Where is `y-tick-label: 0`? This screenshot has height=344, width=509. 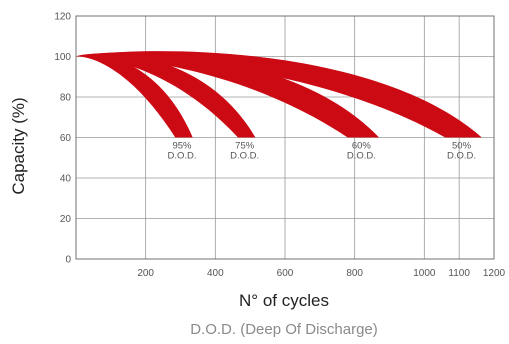 y-tick-label: 0 is located at coordinates (68, 260).